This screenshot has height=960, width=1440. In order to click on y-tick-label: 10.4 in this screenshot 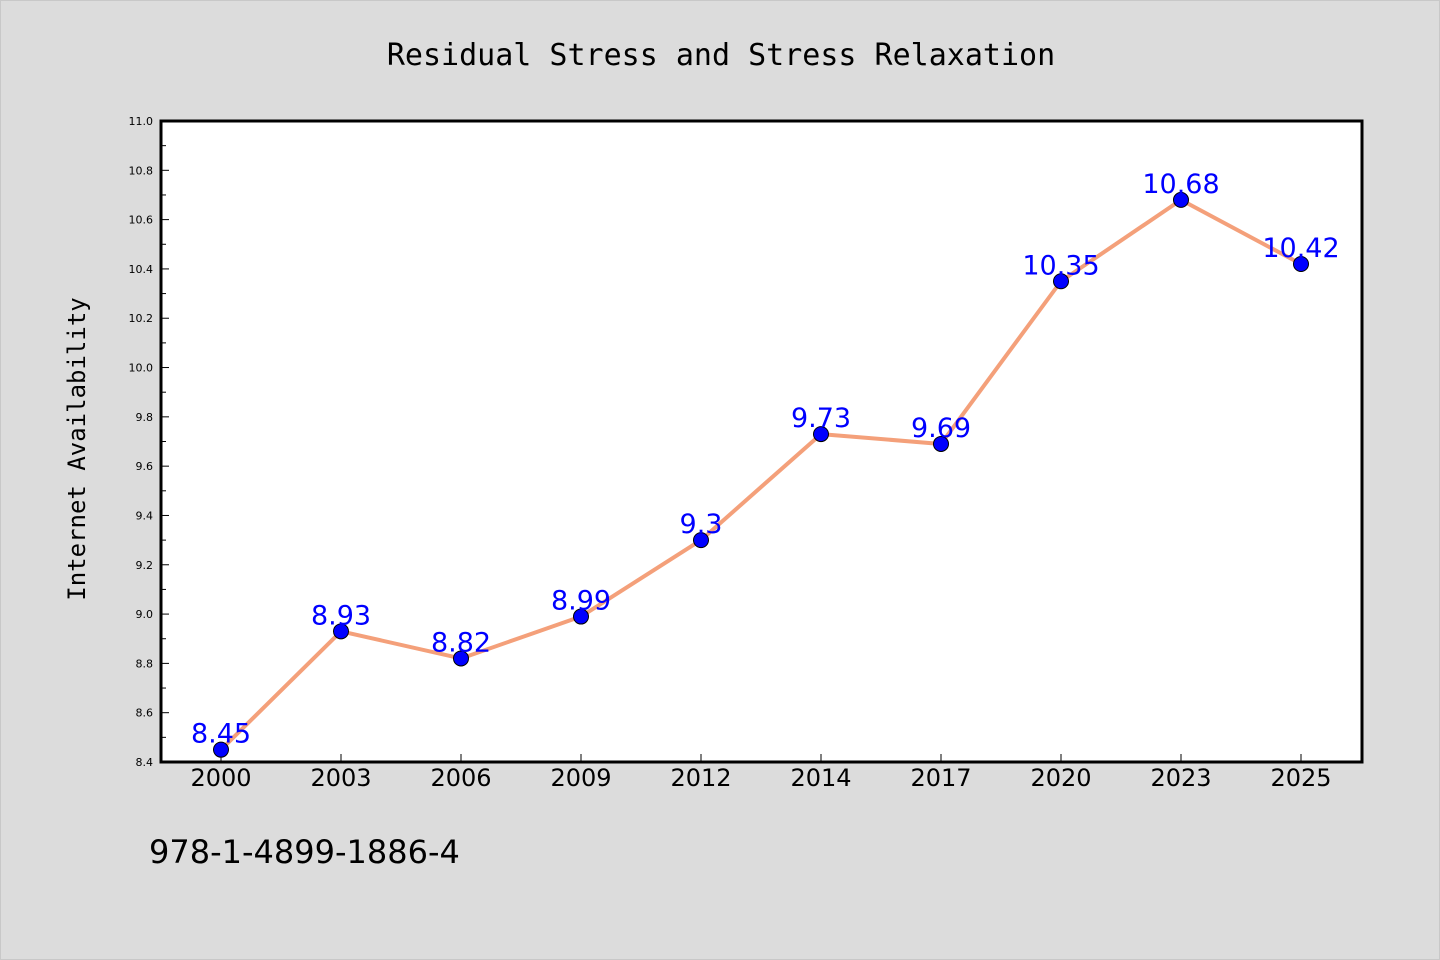, I will do `click(141, 269)`.